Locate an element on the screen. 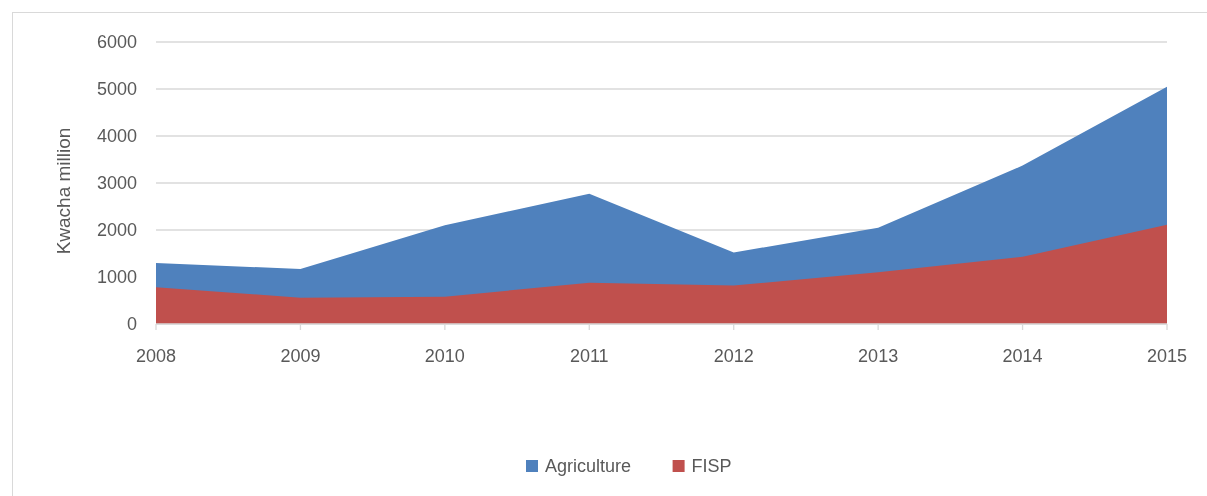 The height and width of the screenshot is (496, 1207). y-tick-label: 4000 is located at coordinates (116, 136).